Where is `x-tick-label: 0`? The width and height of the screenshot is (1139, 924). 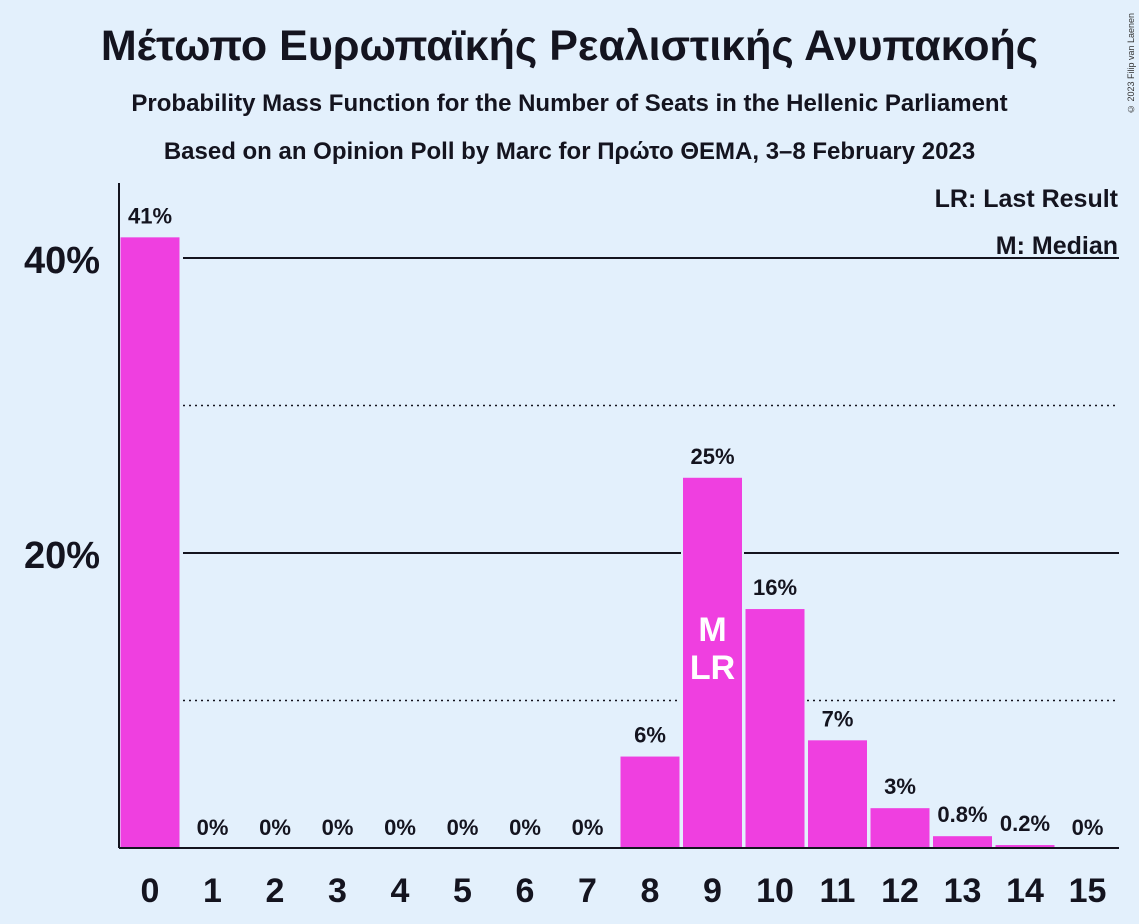 x-tick-label: 0 is located at coordinates (150, 891).